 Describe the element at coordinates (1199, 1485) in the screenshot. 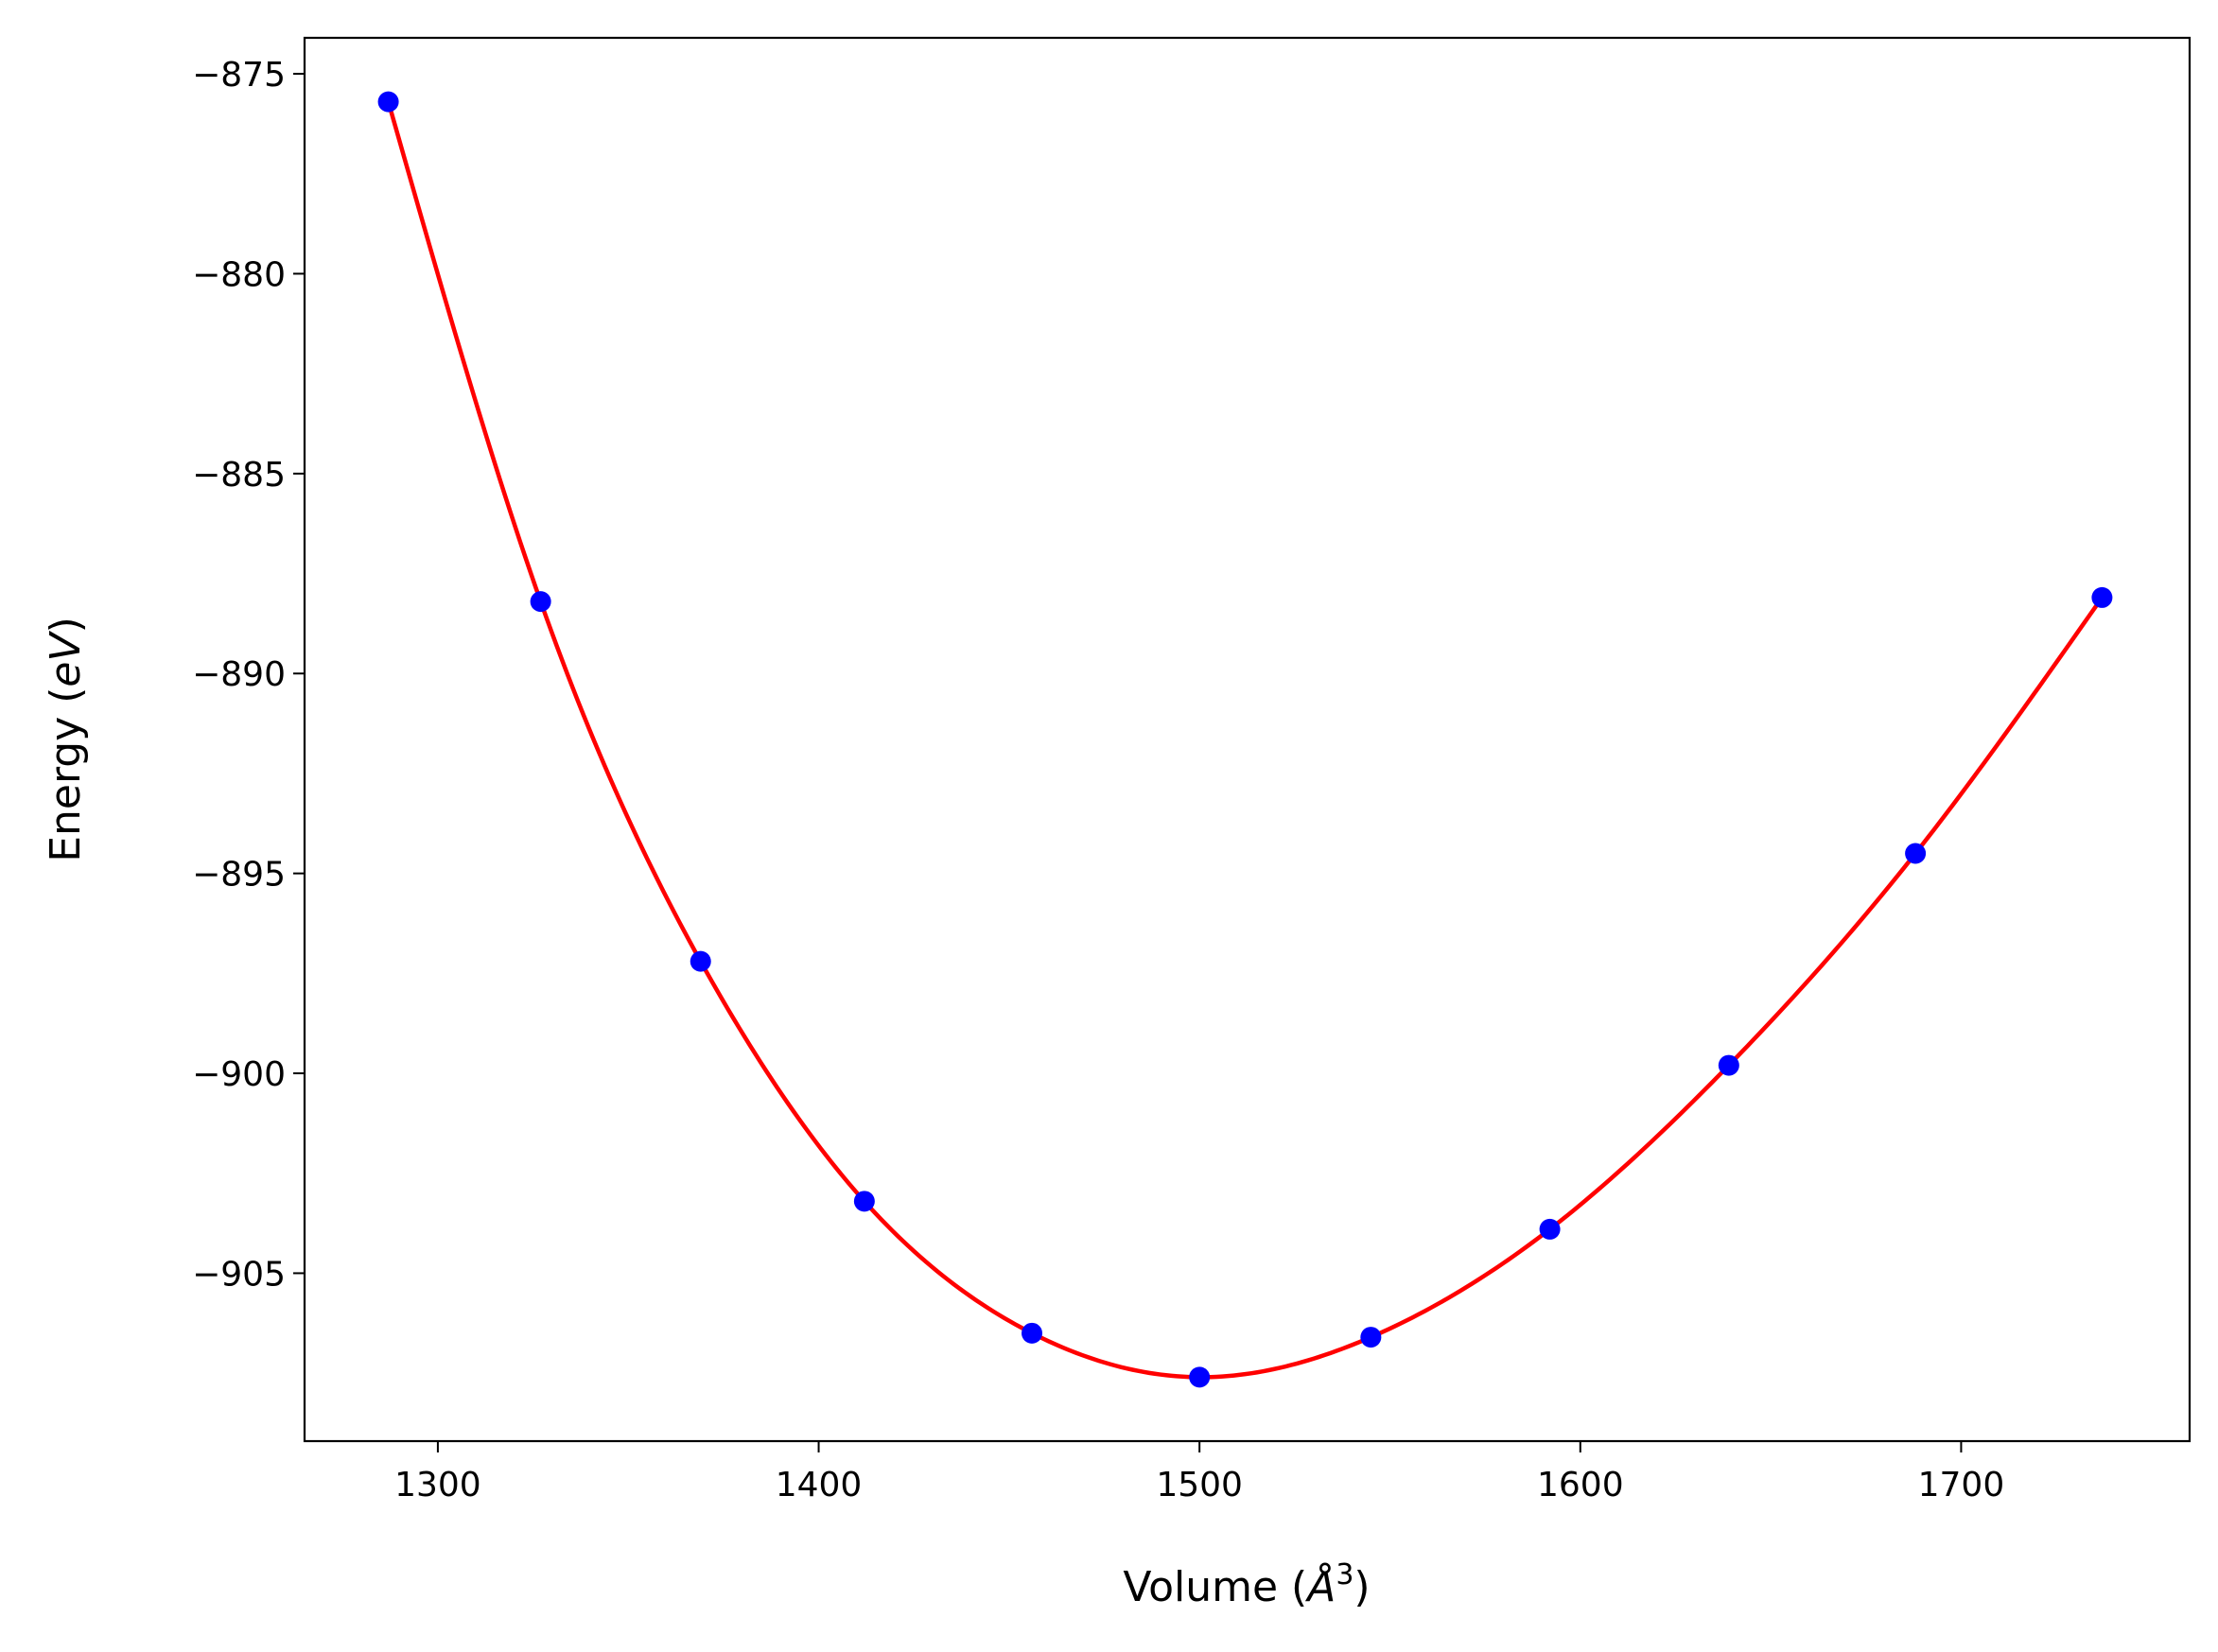

I see `x-tick-label: 1500` at that location.